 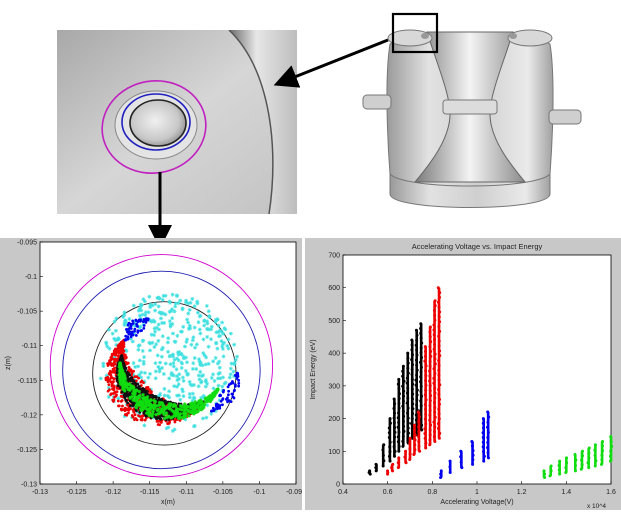 I want to click on chart0-x-tick-label: -0.11, so click(x=187, y=492).